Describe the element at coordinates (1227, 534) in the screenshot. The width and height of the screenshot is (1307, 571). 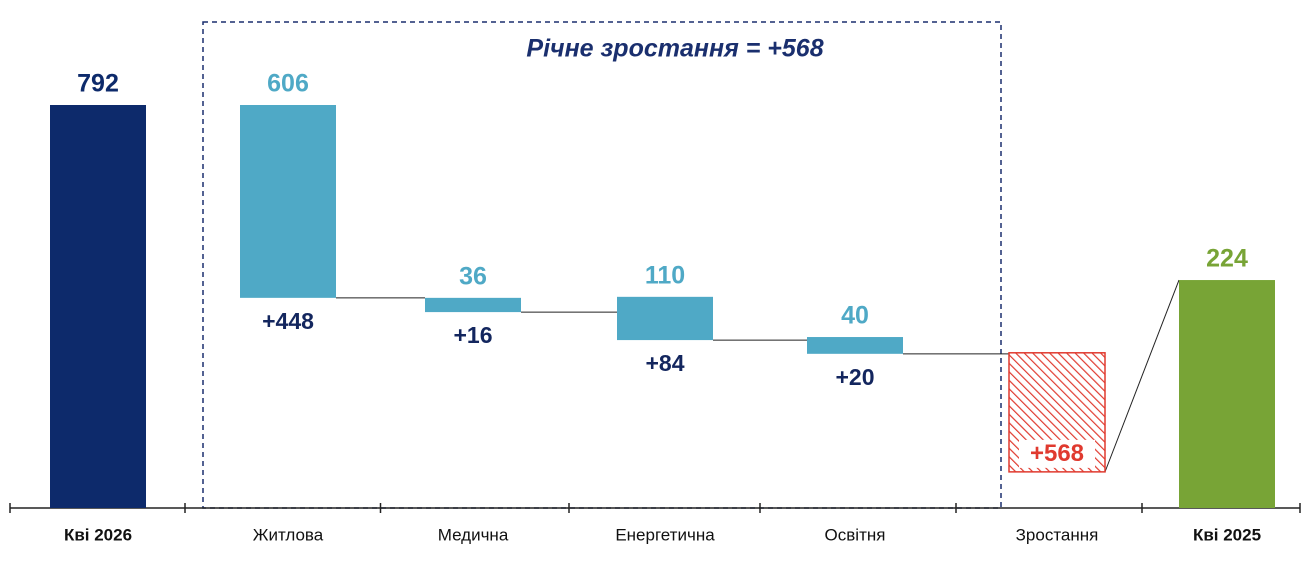
I see `x-tick-label: Кві 2025` at that location.